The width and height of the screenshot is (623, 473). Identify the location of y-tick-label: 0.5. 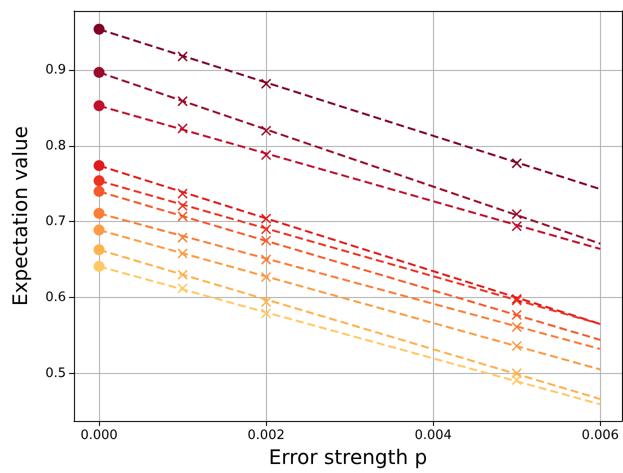
(55, 373).